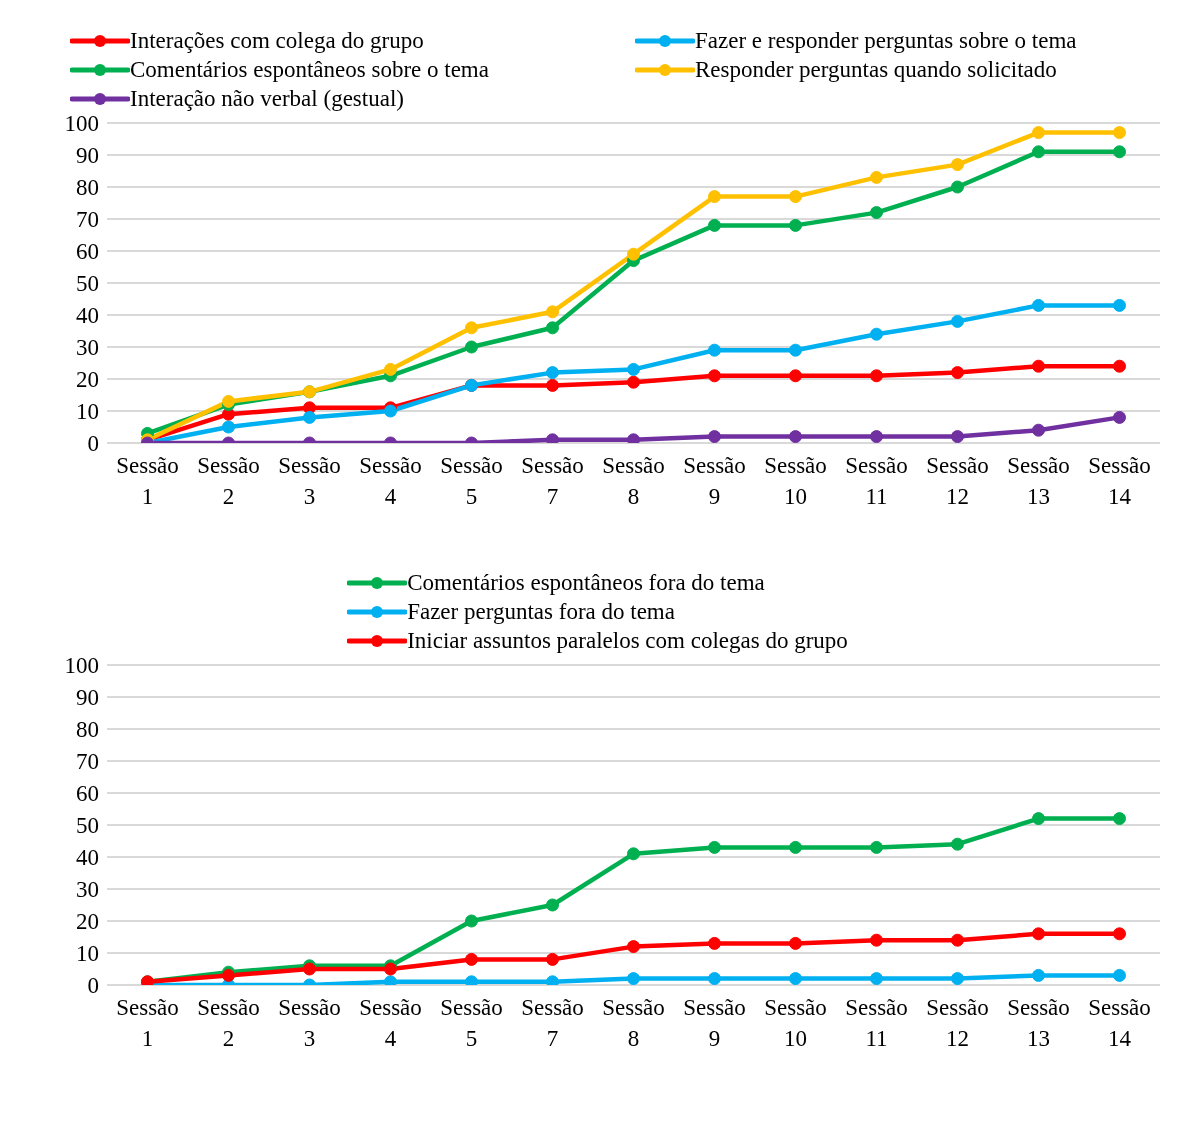  Describe the element at coordinates (267, 99) in the screenshot. I see `legend-label: Interação não verbal (gestual)` at that location.